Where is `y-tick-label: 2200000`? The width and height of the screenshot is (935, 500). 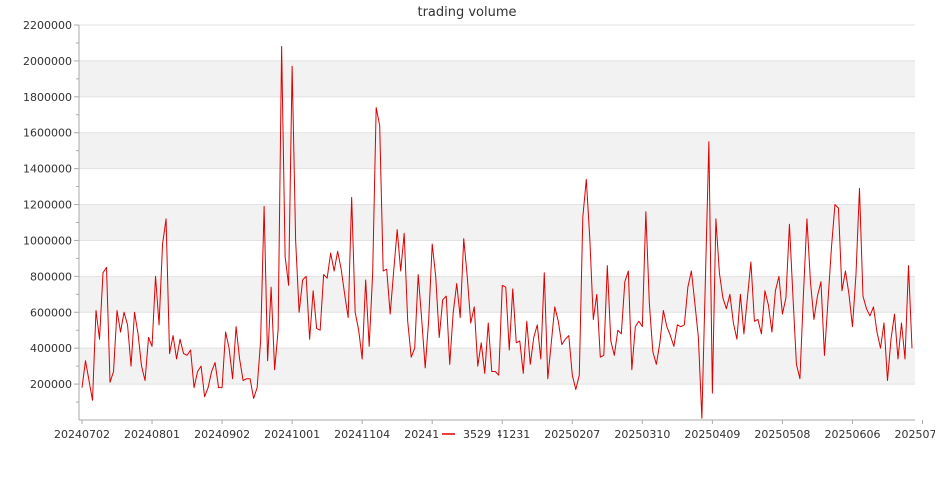 y-tick-label: 2200000 is located at coordinates (47, 25).